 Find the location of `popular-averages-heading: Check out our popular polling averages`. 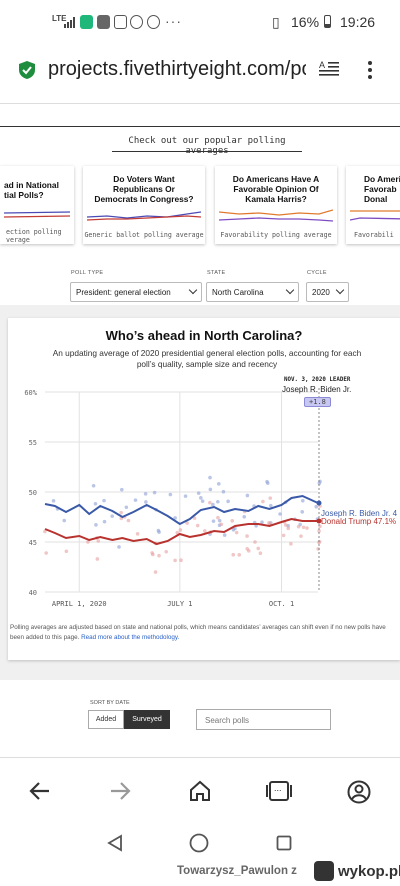

popular-averages-heading: Check out our popular polling averages is located at coordinates (207, 144).